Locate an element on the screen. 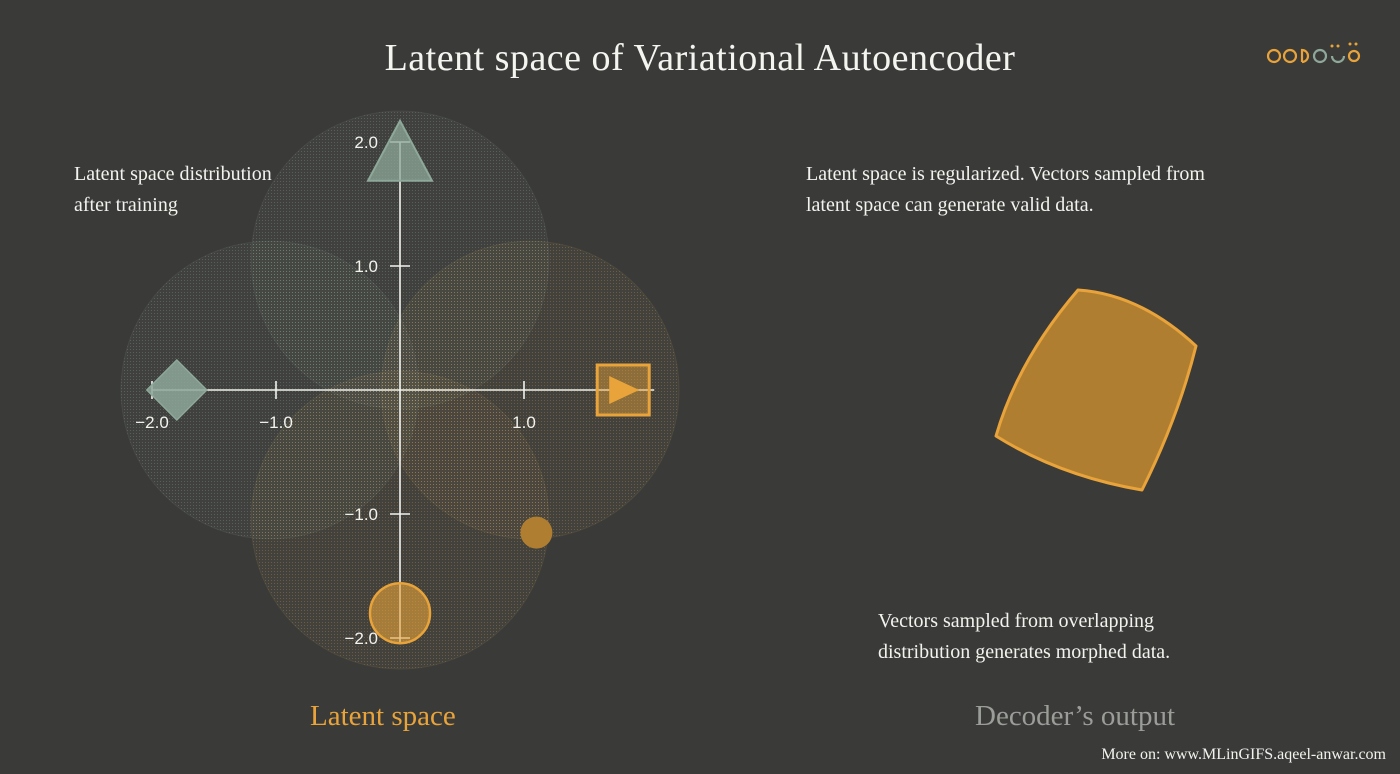 This screenshot has width=1400, height=774. play-arrow-icon is located at coordinates (624, 390).